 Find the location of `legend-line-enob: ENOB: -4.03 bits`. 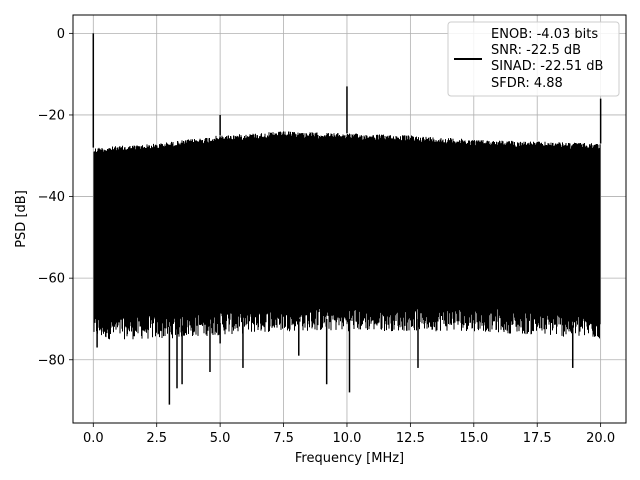

legend-line-enob: ENOB: -4.03 bits is located at coordinates (544, 34).